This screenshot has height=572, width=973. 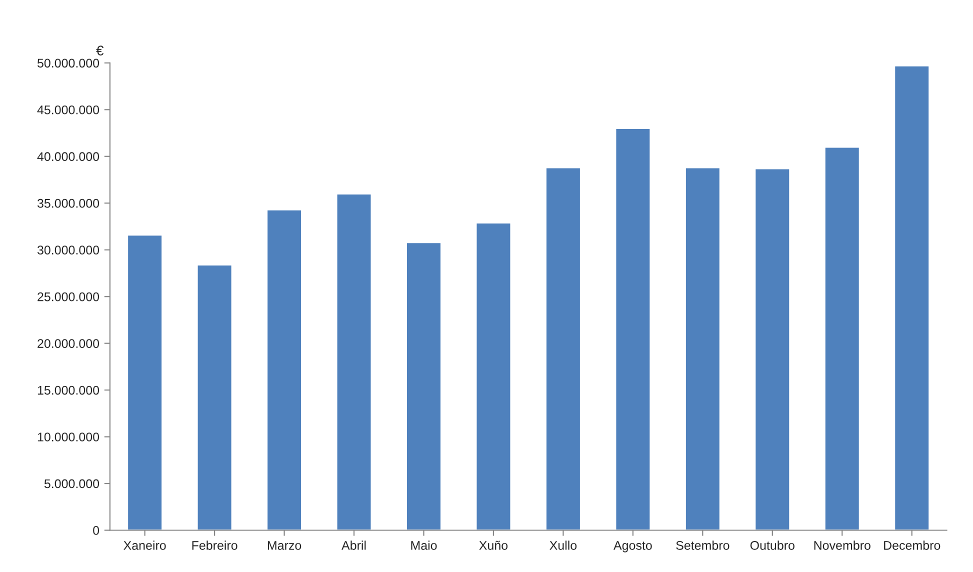 What do you see at coordinates (145, 545) in the screenshot?
I see `x-tick-label: Xaneiro` at bounding box center [145, 545].